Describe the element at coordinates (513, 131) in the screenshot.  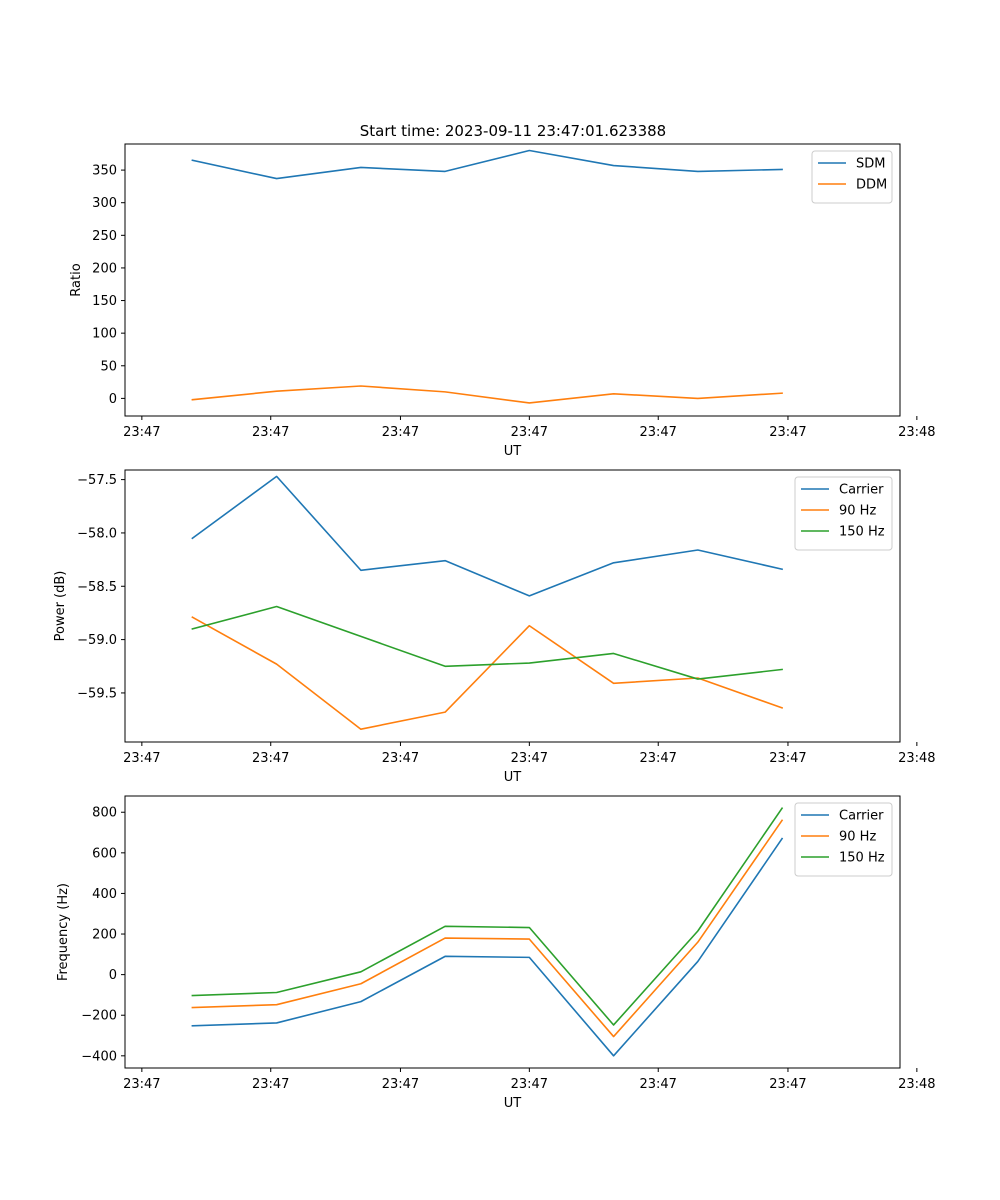
I see `chart-title: Start time: 2023-09-11 23:47:01.623388` at that location.